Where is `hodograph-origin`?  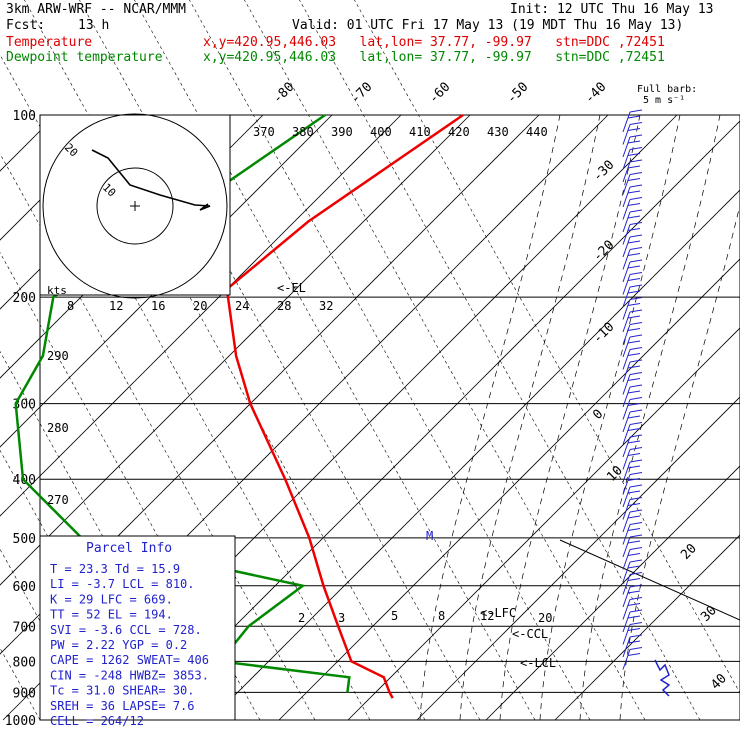
hodograph-origin is located at coordinates (135, 206).